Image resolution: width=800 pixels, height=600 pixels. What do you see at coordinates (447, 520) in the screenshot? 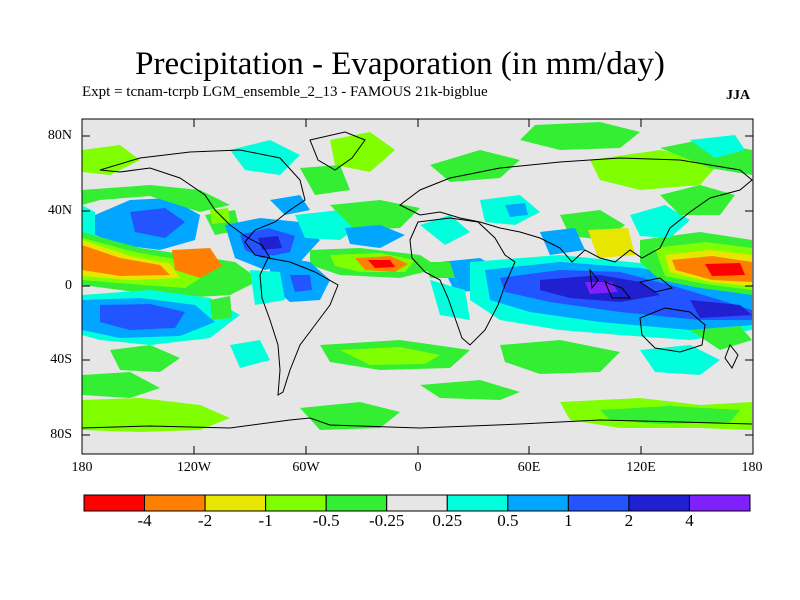
I see `colorbar-label: 0.25` at bounding box center [447, 520].